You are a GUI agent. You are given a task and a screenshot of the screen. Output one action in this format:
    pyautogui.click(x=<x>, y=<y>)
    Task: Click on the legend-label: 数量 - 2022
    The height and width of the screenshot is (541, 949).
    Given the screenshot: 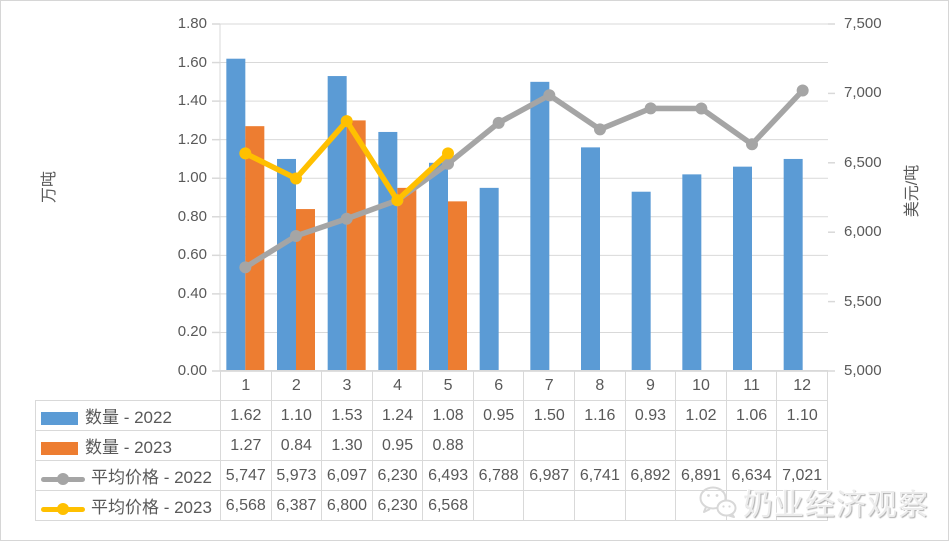 What is the action you would take?
    pyautogui.click(x=128, y=417)
    